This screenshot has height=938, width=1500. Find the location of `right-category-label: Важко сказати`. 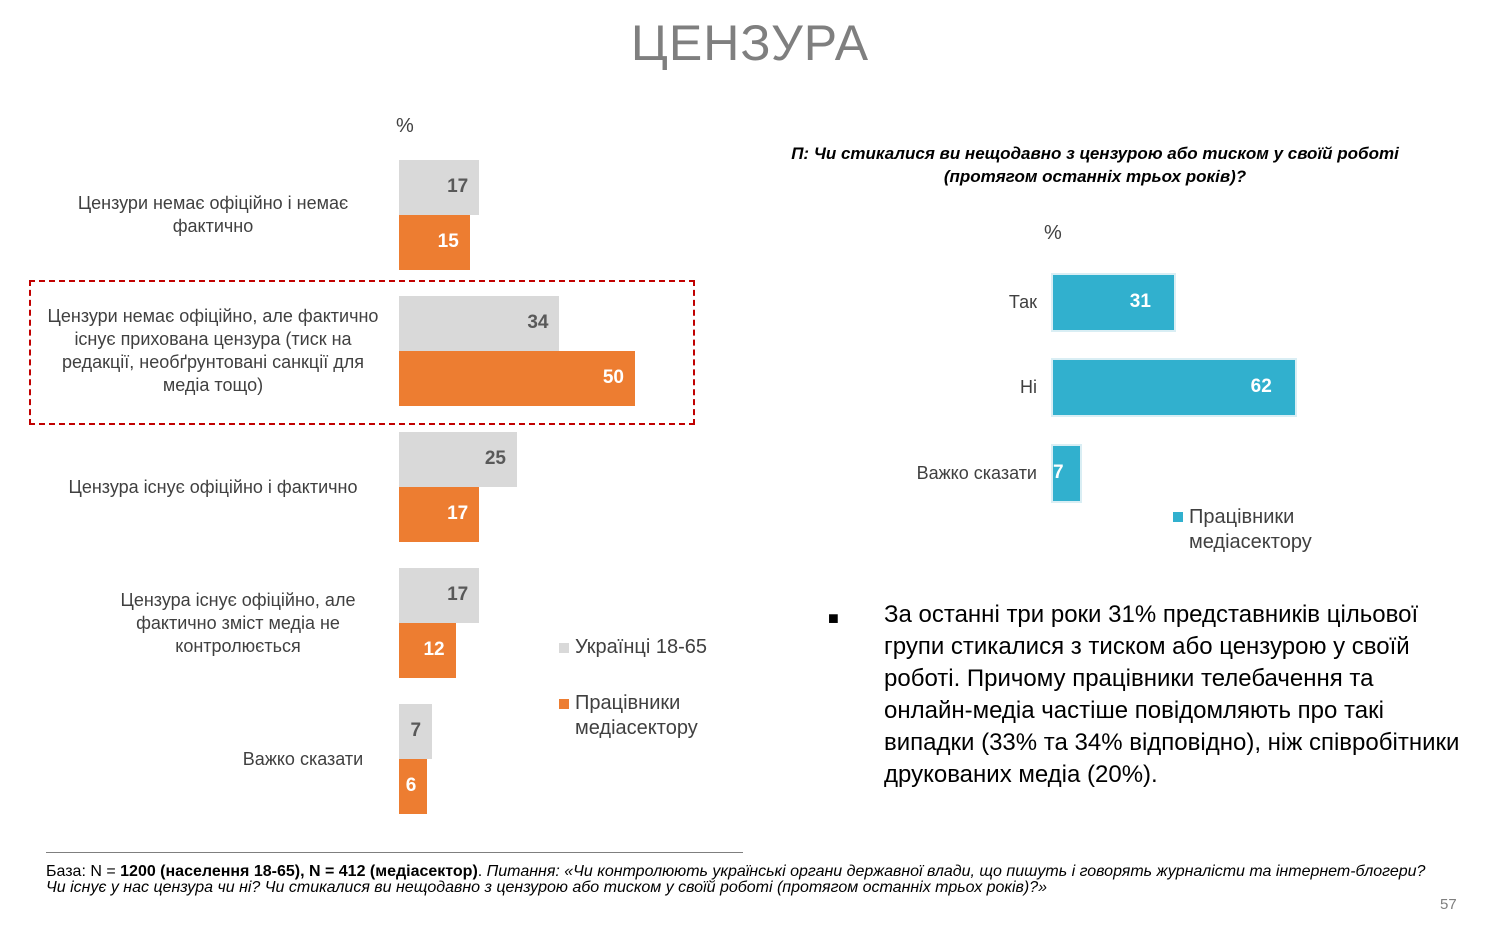

right-category-label: Важко сказати is located at coordinates (976, 473).